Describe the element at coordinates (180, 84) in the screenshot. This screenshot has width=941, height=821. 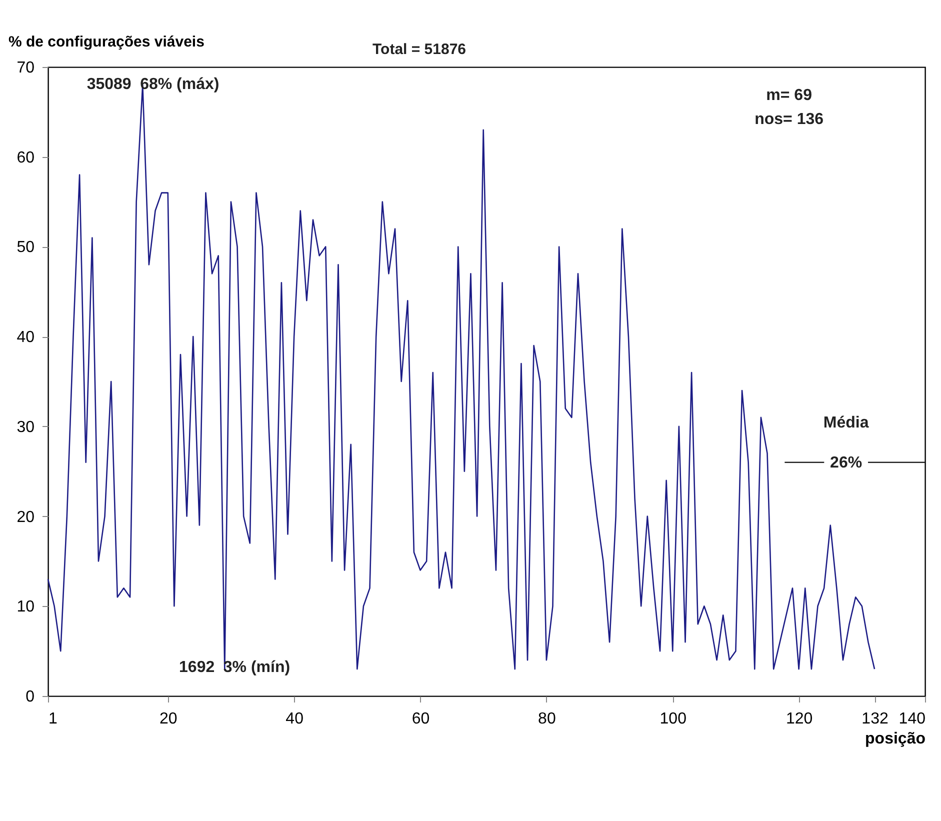
I see `annotation: 68% (máx)` at that location.